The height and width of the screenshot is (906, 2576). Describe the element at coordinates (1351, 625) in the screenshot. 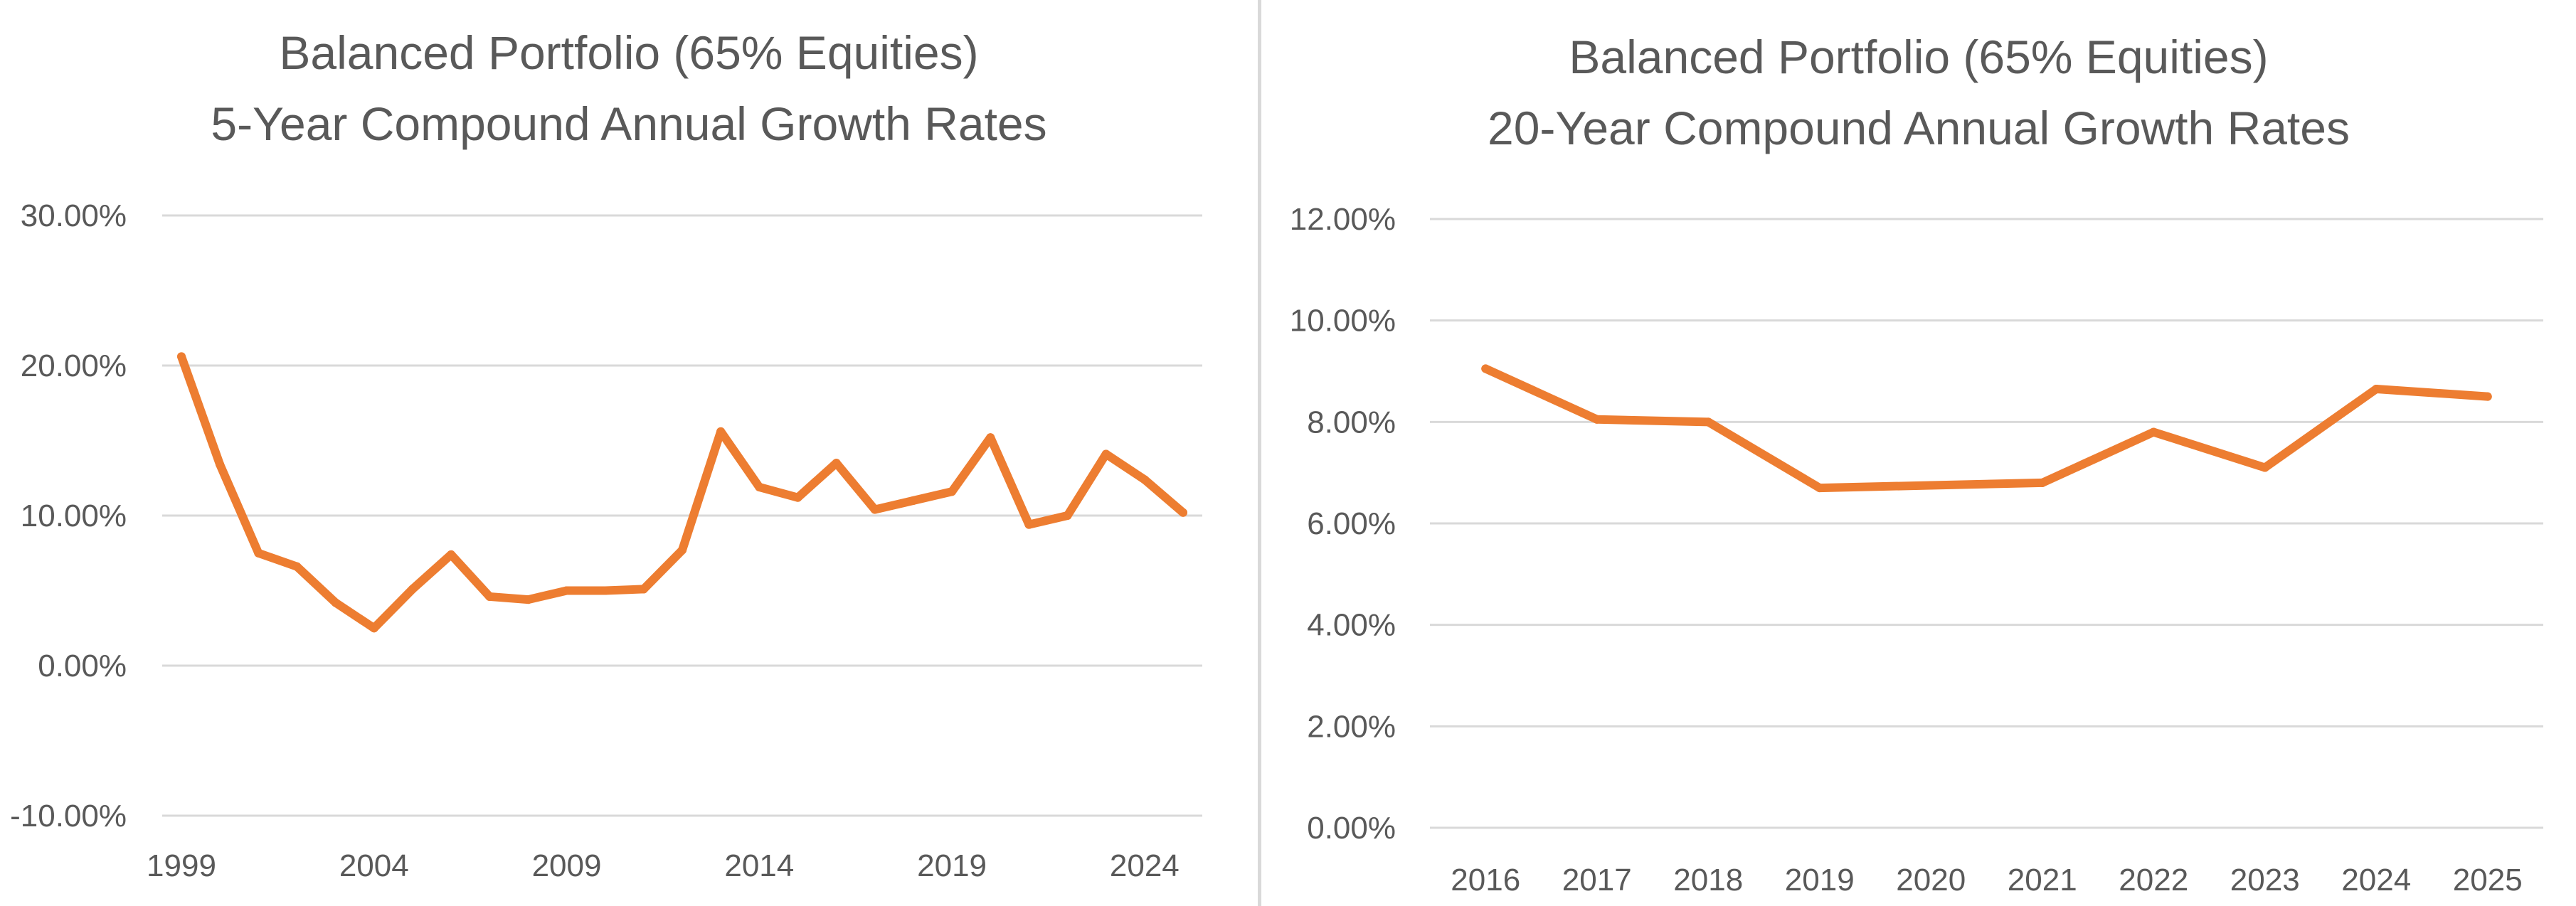

I see `y-tick-label: 4.00%` at that location.